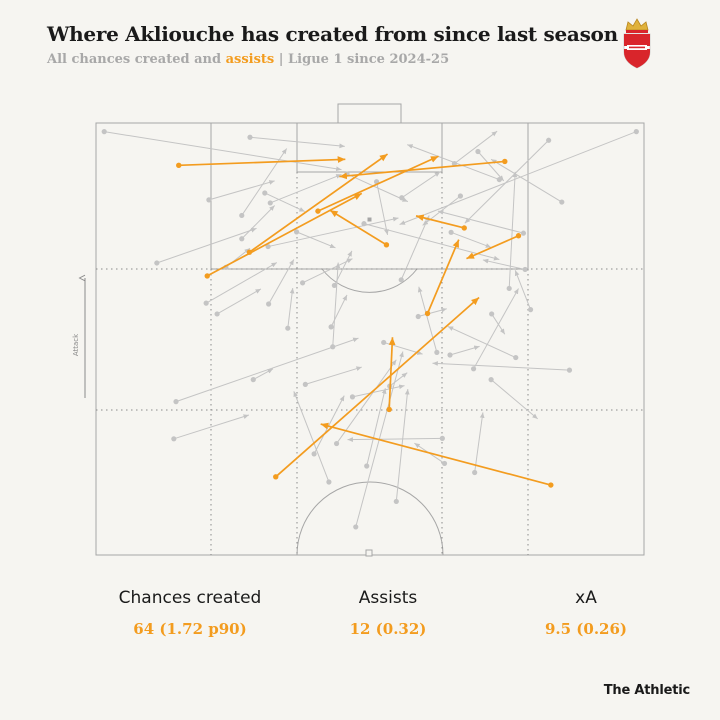 The width and height of the screenshot is (720, 720). Describe the element at coordinates (369, 553) in the screenshot. I see `center-spot` at that location.